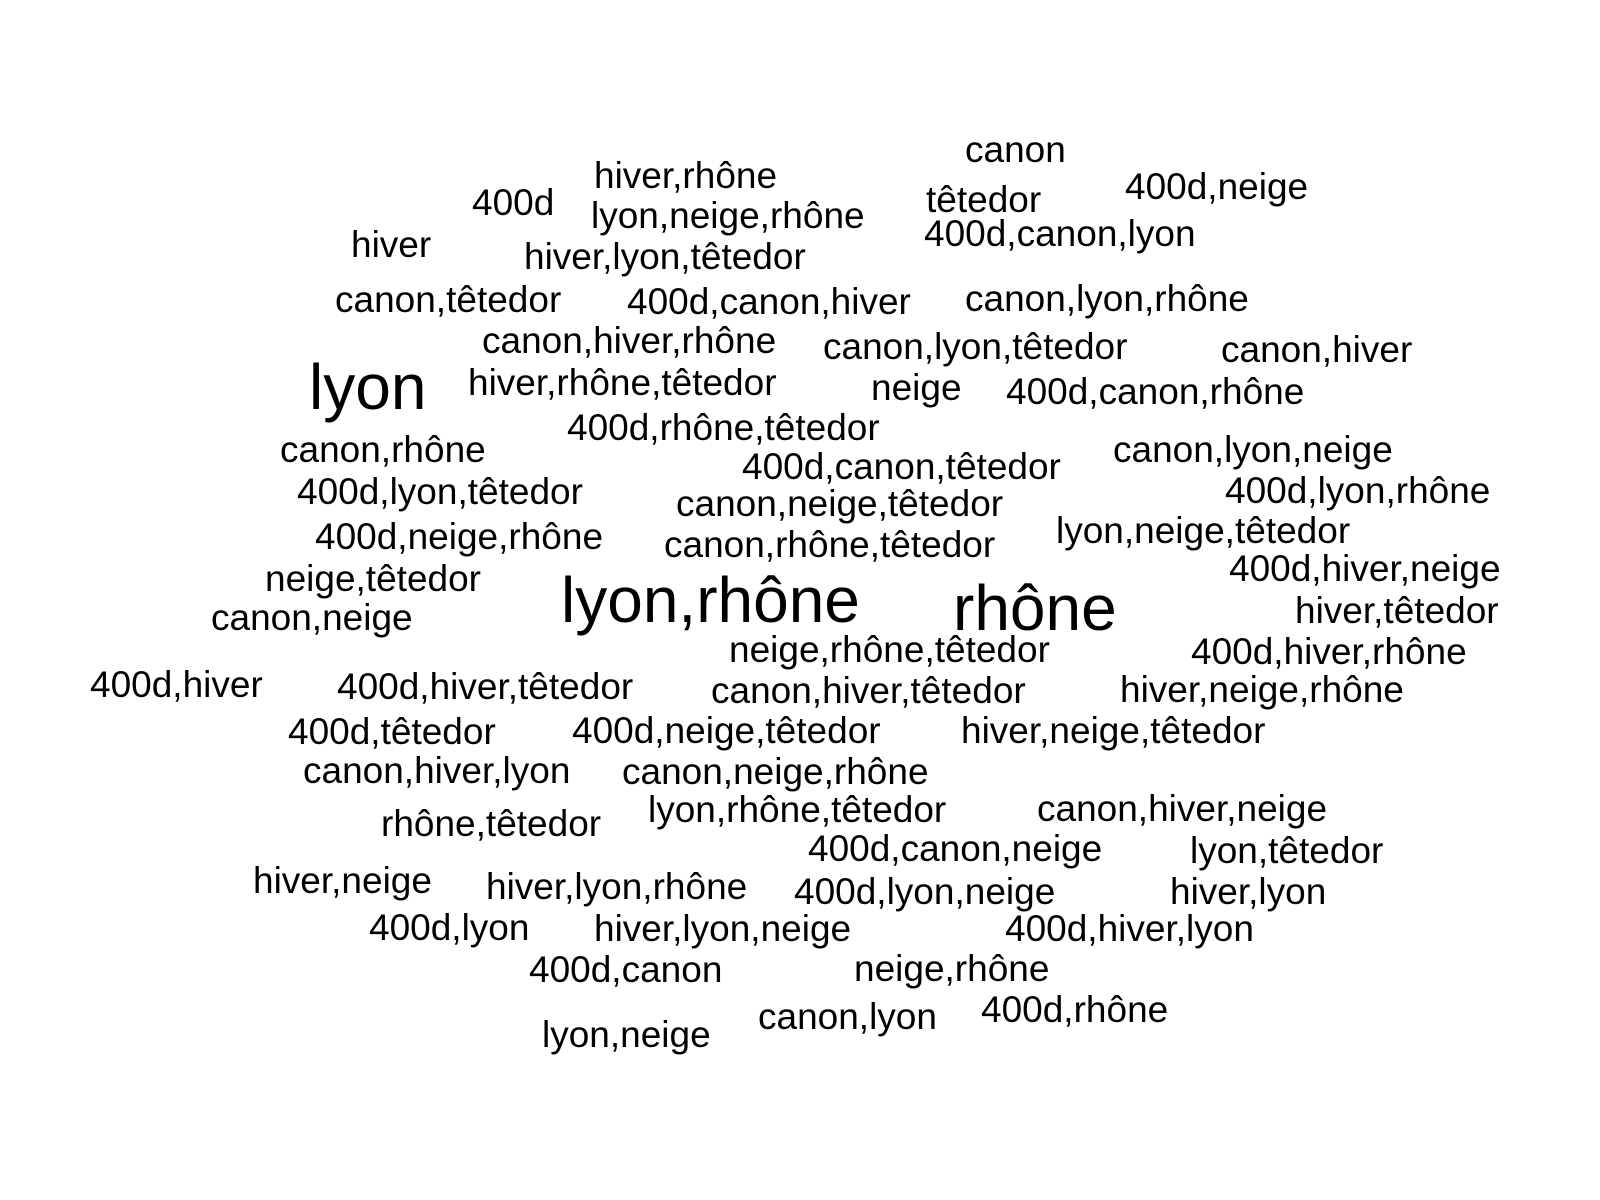 The height and width of the screenshot is (1200, 1600). What do you see at coordinates (1358, 490) in the screenshot?
I see `word-cloud-term: 400d,lyon,rhône` at bounding box center [1358, 490].